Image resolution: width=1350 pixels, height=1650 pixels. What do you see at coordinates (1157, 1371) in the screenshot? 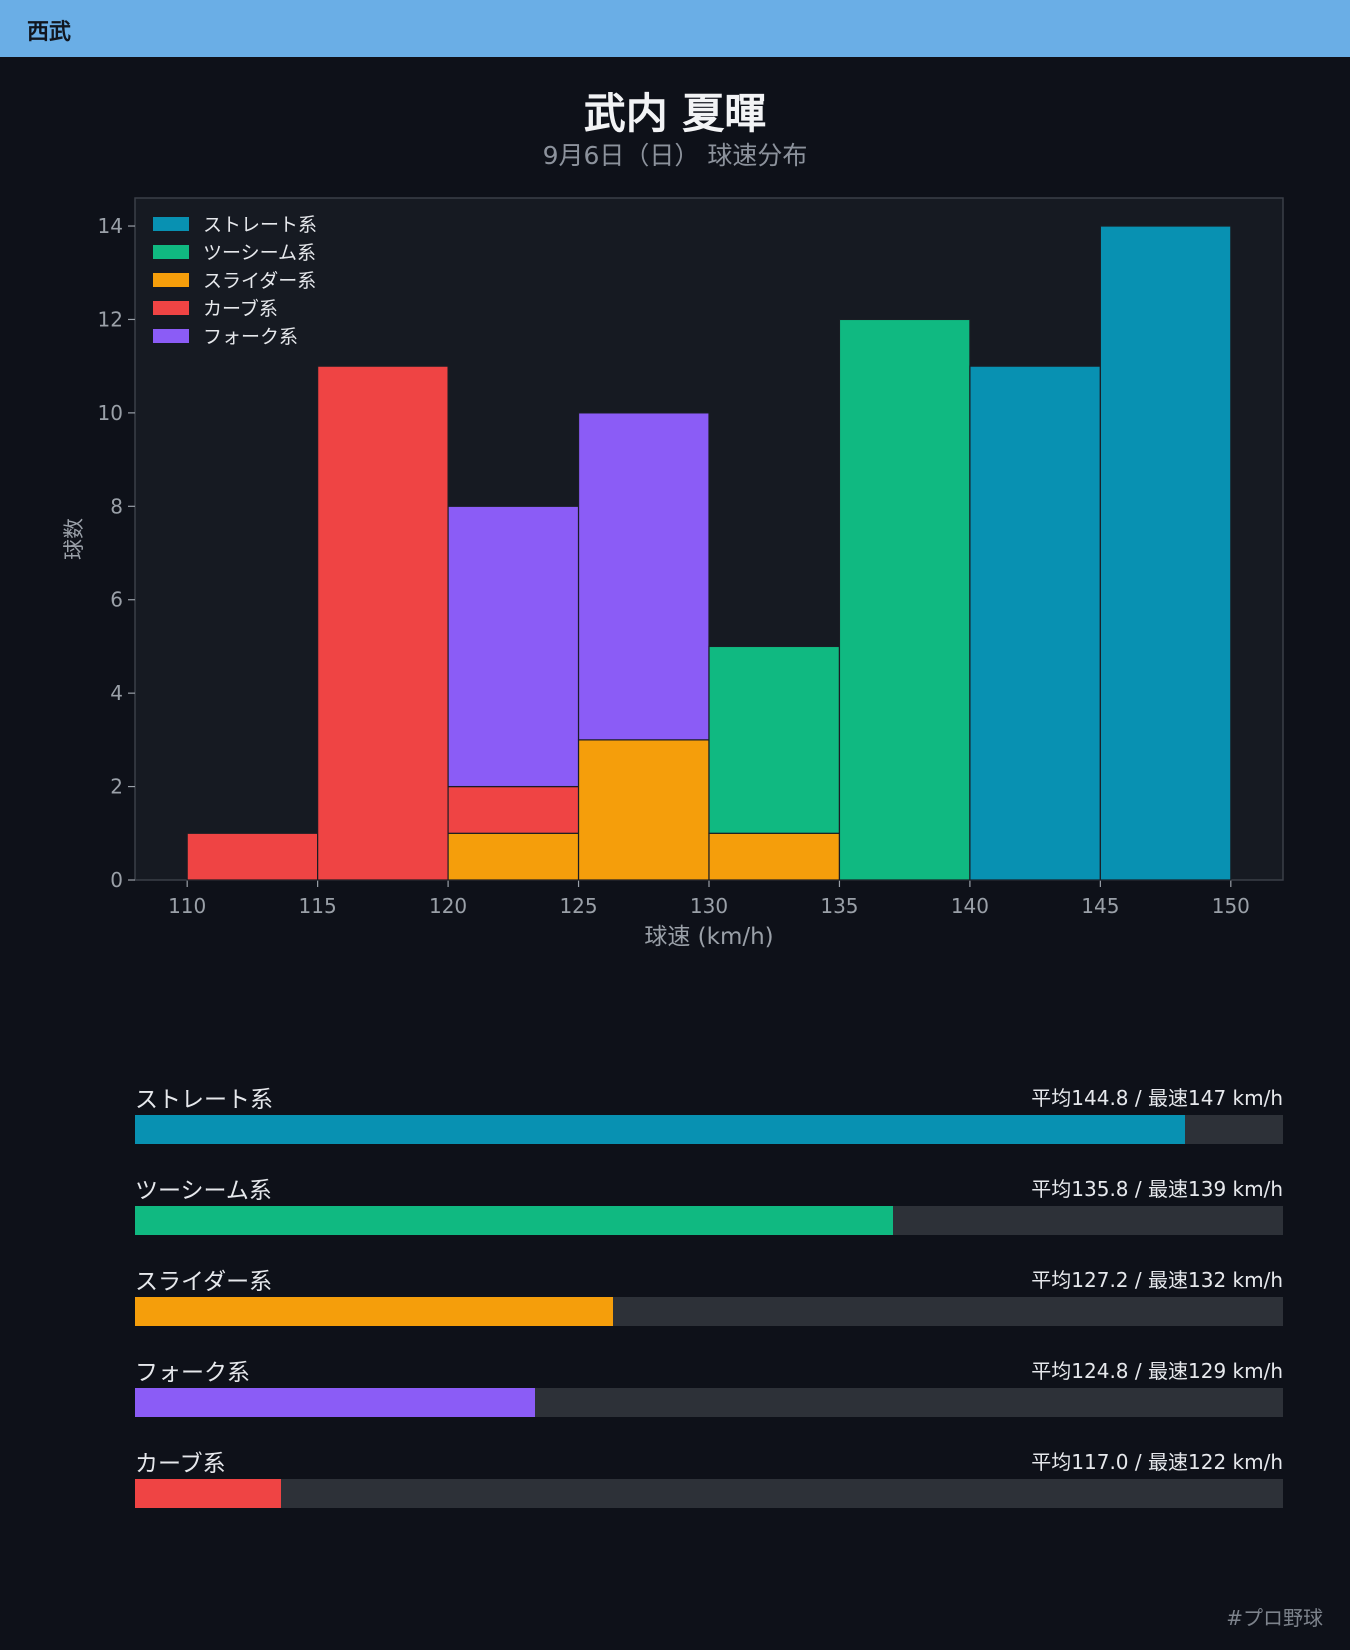
I see `speed-stat-label: 平均124.8 / 最速129 km/h` at bounding box center [1157, 1371].